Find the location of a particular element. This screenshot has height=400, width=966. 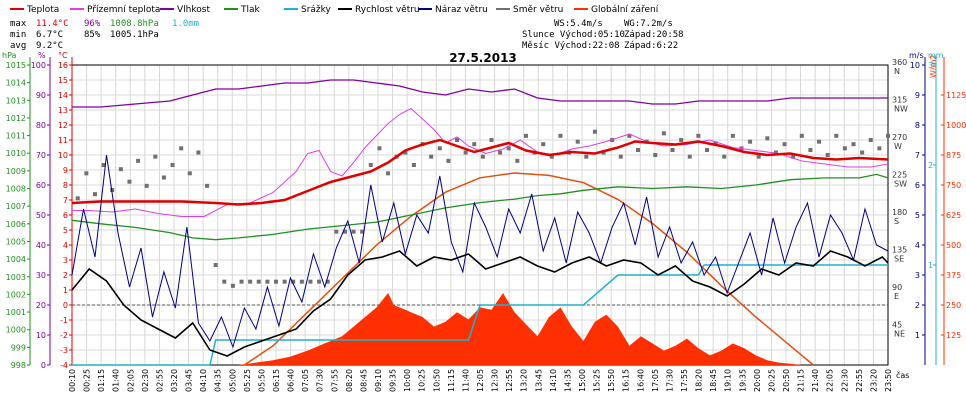

legend-label-naraz: Náraz větru is located at coordinates (461, 10).